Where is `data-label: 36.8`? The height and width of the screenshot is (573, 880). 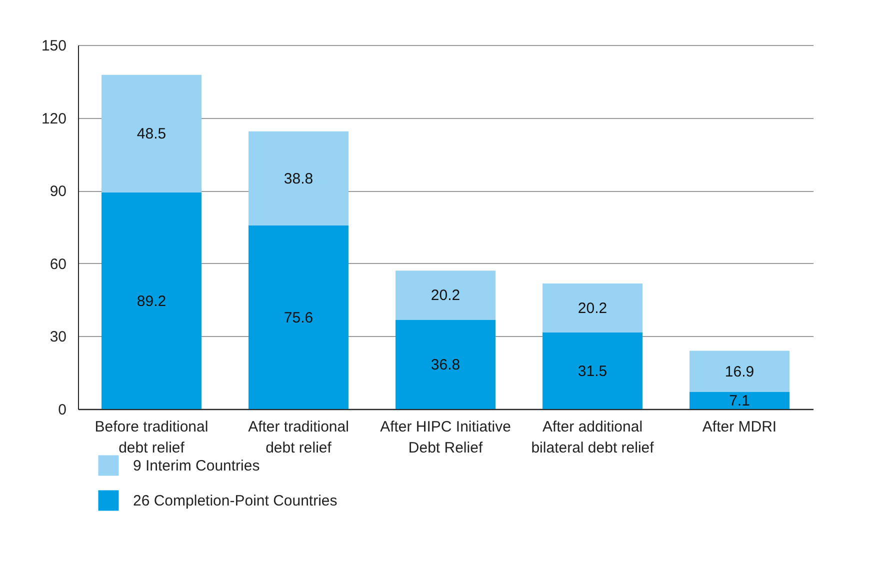
data-label: 36.8 is located at coordinates (445, 365).